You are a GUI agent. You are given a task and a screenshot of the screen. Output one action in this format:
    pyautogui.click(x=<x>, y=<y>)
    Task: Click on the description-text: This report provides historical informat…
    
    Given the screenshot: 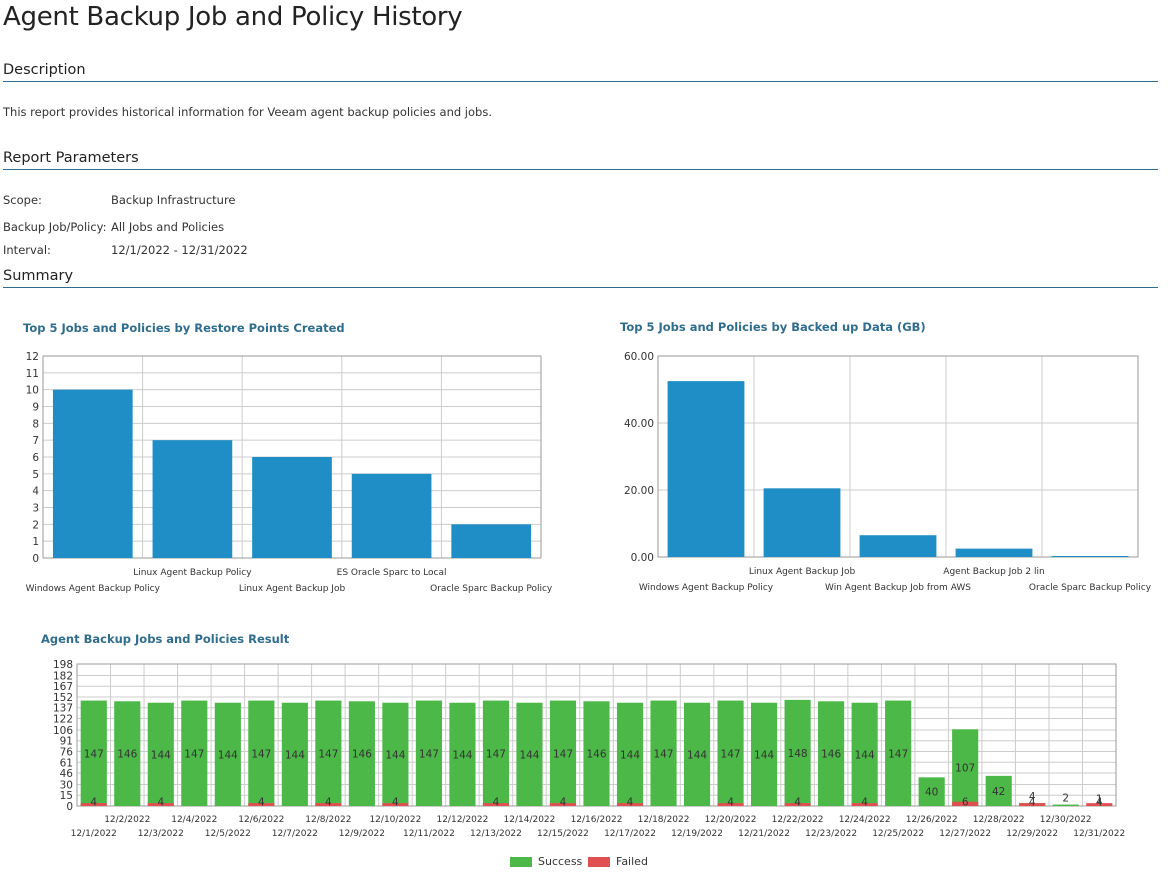 What is the action you would take?
    pyautogui.click(x=247, y=112)
    